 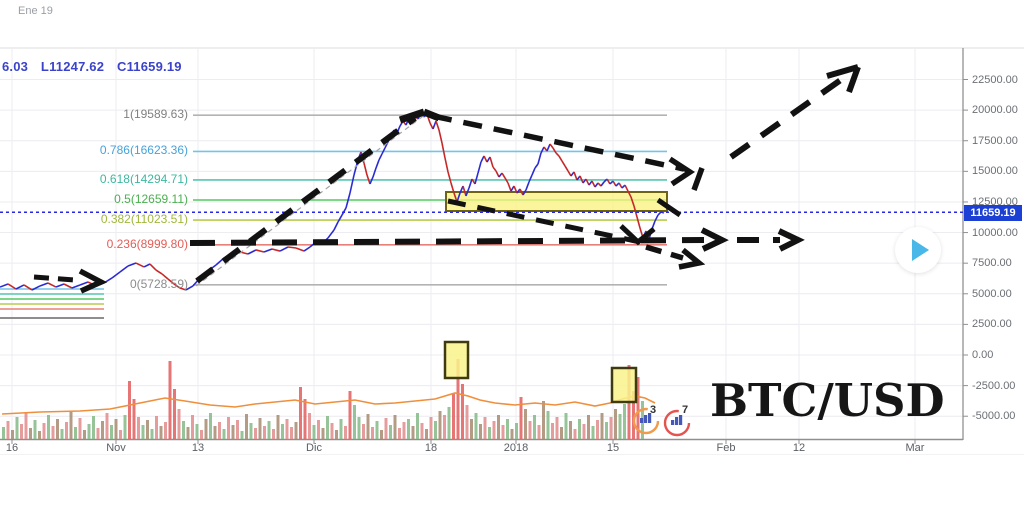 I want to click on fib-label-0: 0(5728.59), so click(x=158, y=283).